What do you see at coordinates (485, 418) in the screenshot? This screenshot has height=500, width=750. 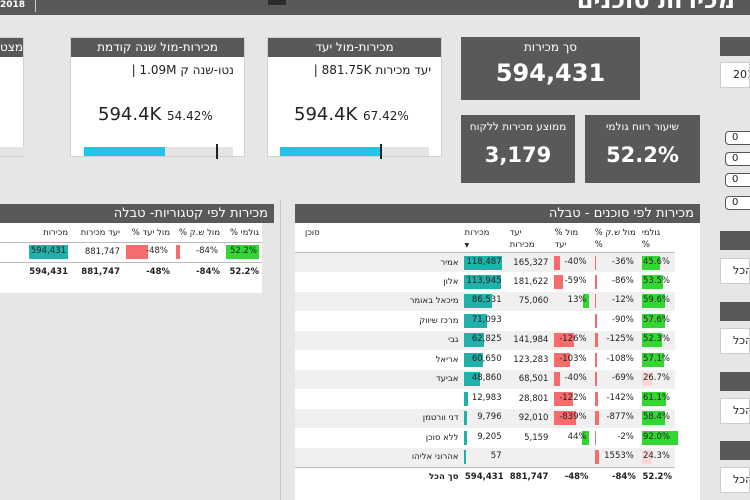 I see `table-row: דני וורטמן 9,796 92,010 -839% -877% 58.4%` at bounding box center [485, 418].